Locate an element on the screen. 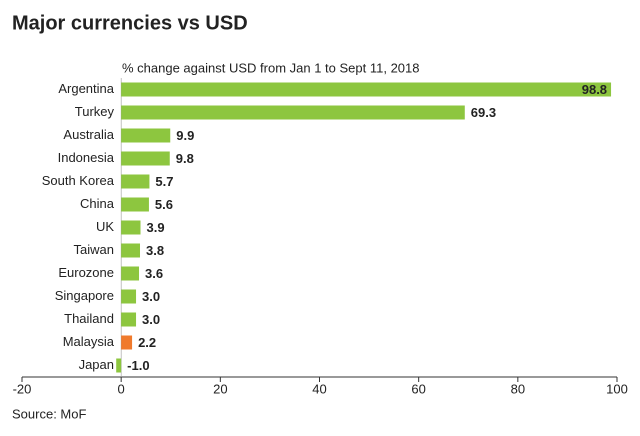 This screenshot has height=436, width=640. value-label: 5.6 is located at coordinates (164, 204).